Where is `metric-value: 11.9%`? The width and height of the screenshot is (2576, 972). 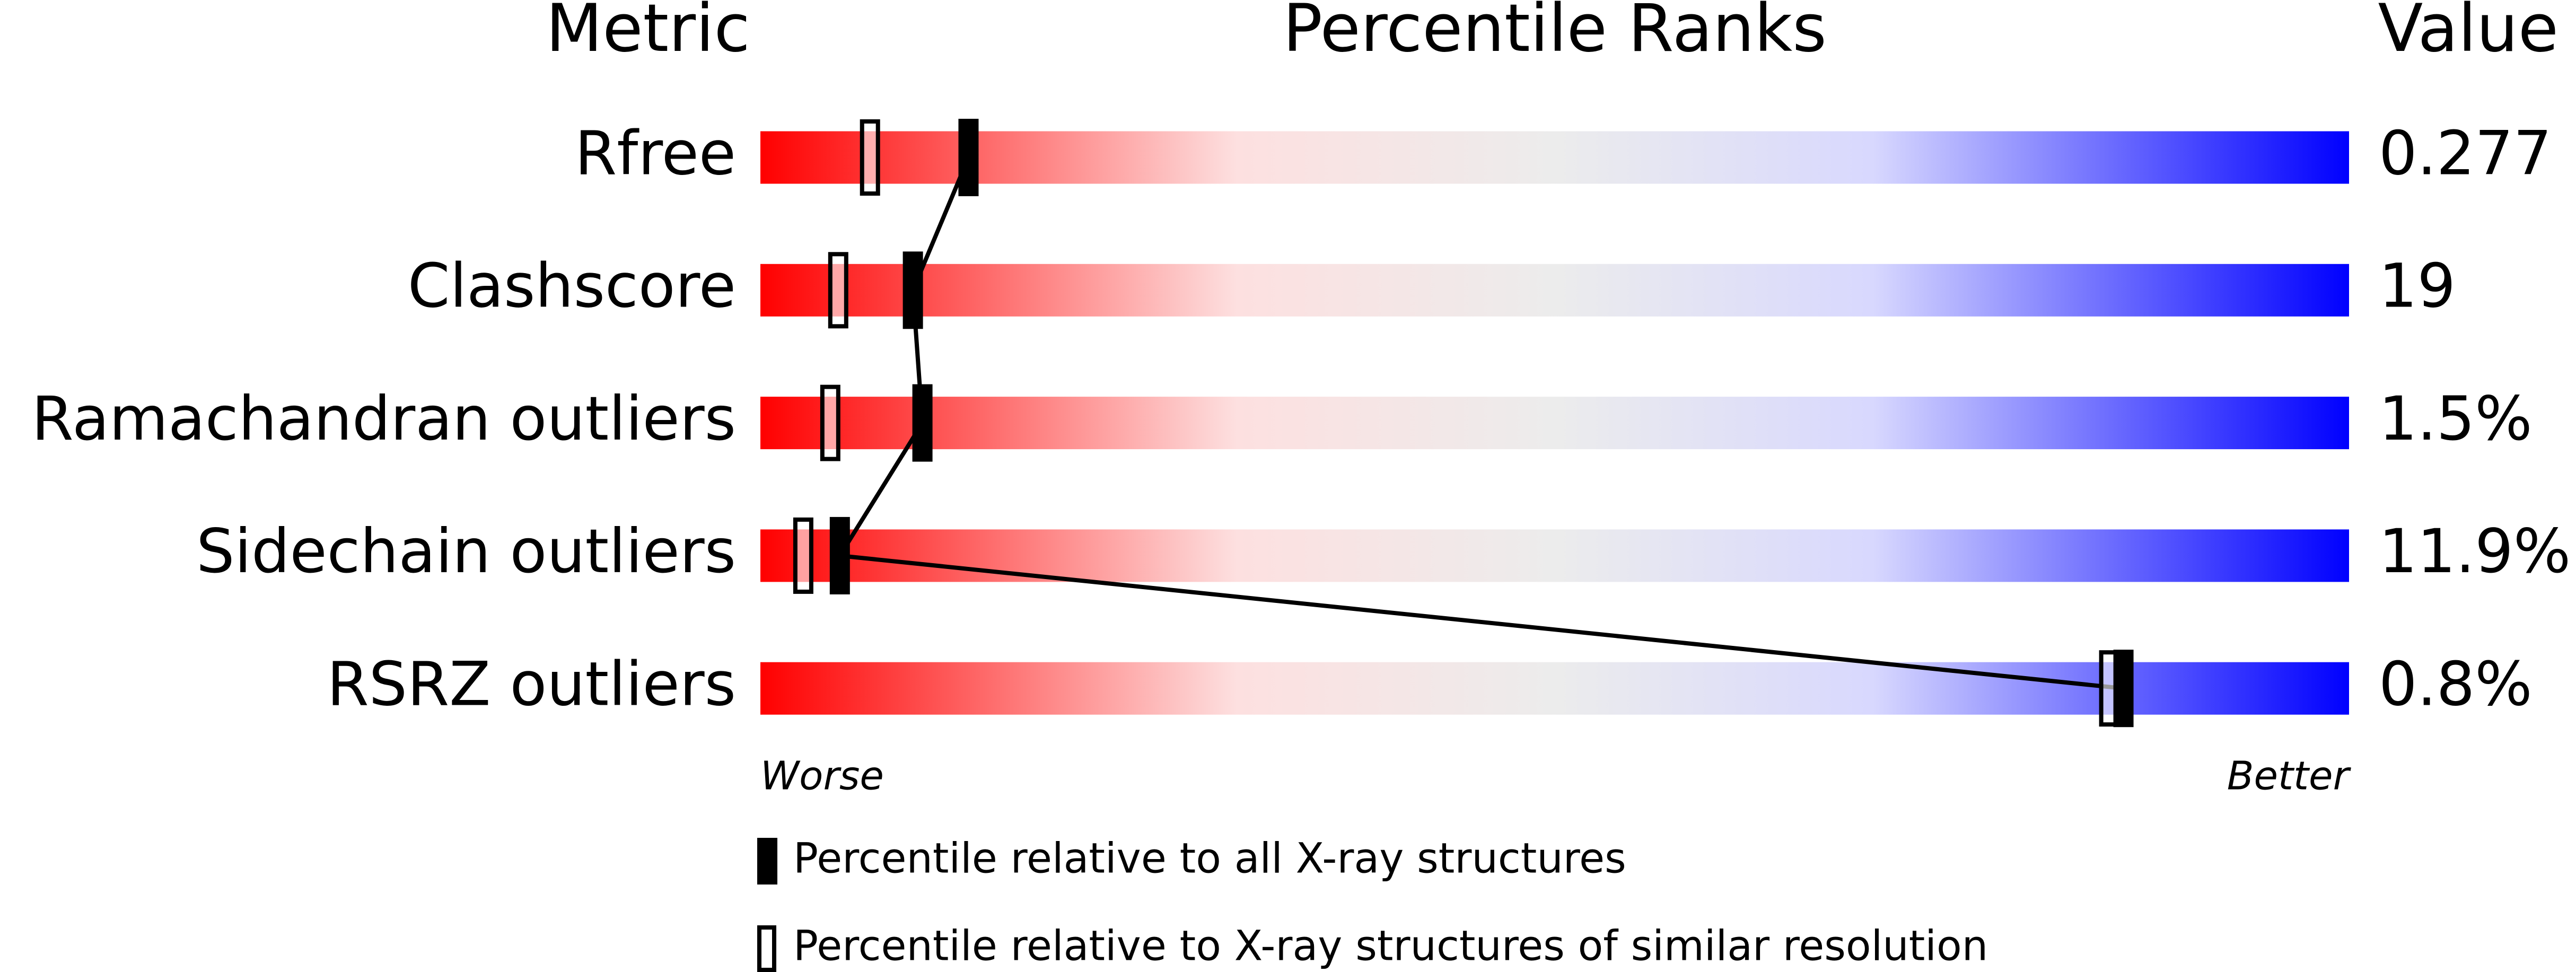
metric-value: 11.9% is located at coordinates (2475, 551).